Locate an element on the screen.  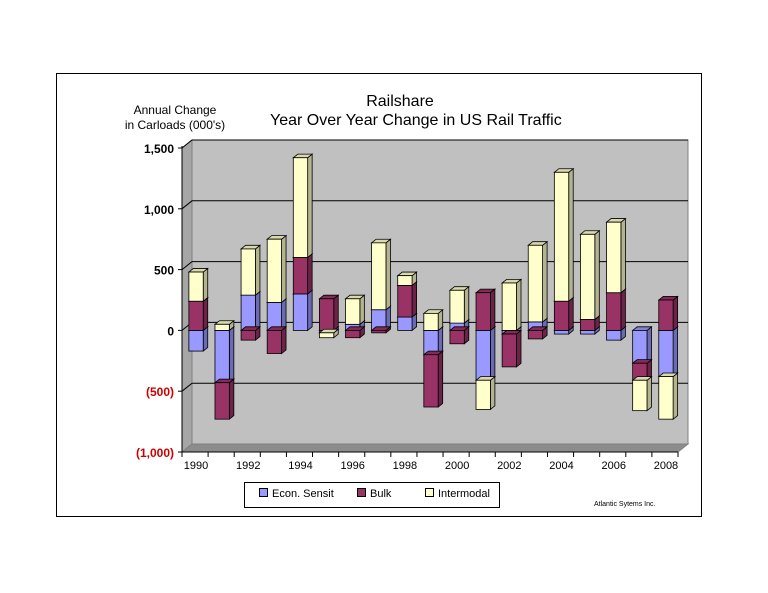
legend-label: Bulk is located at coordinates (381, 494).